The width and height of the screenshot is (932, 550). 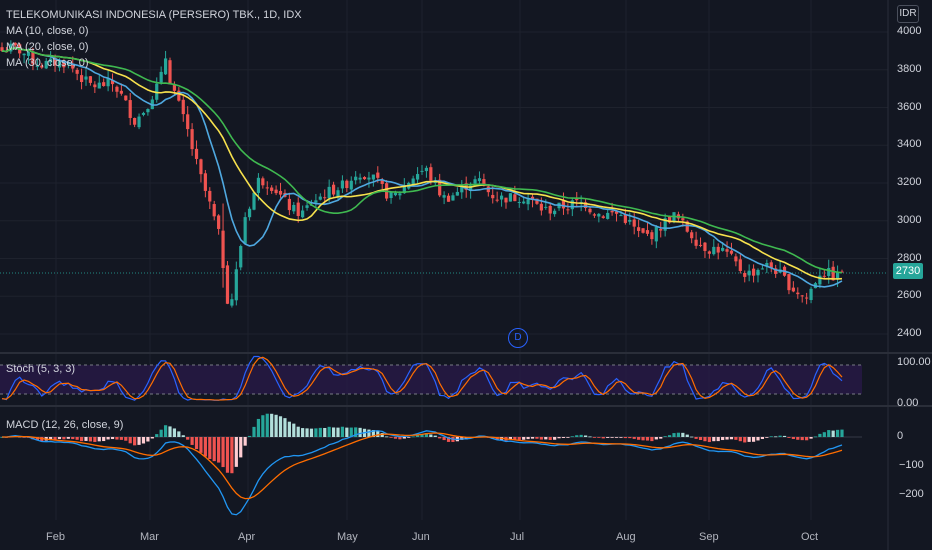 I want to click on legend-ma20: MA (20, close, 0), so click(x=47, y=47).